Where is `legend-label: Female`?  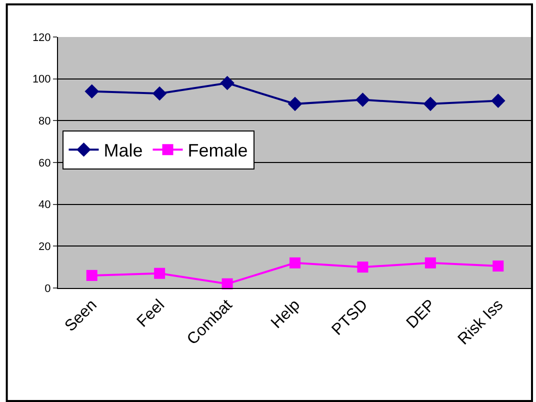 legend-label: Female is located at coordinates (218, 150).